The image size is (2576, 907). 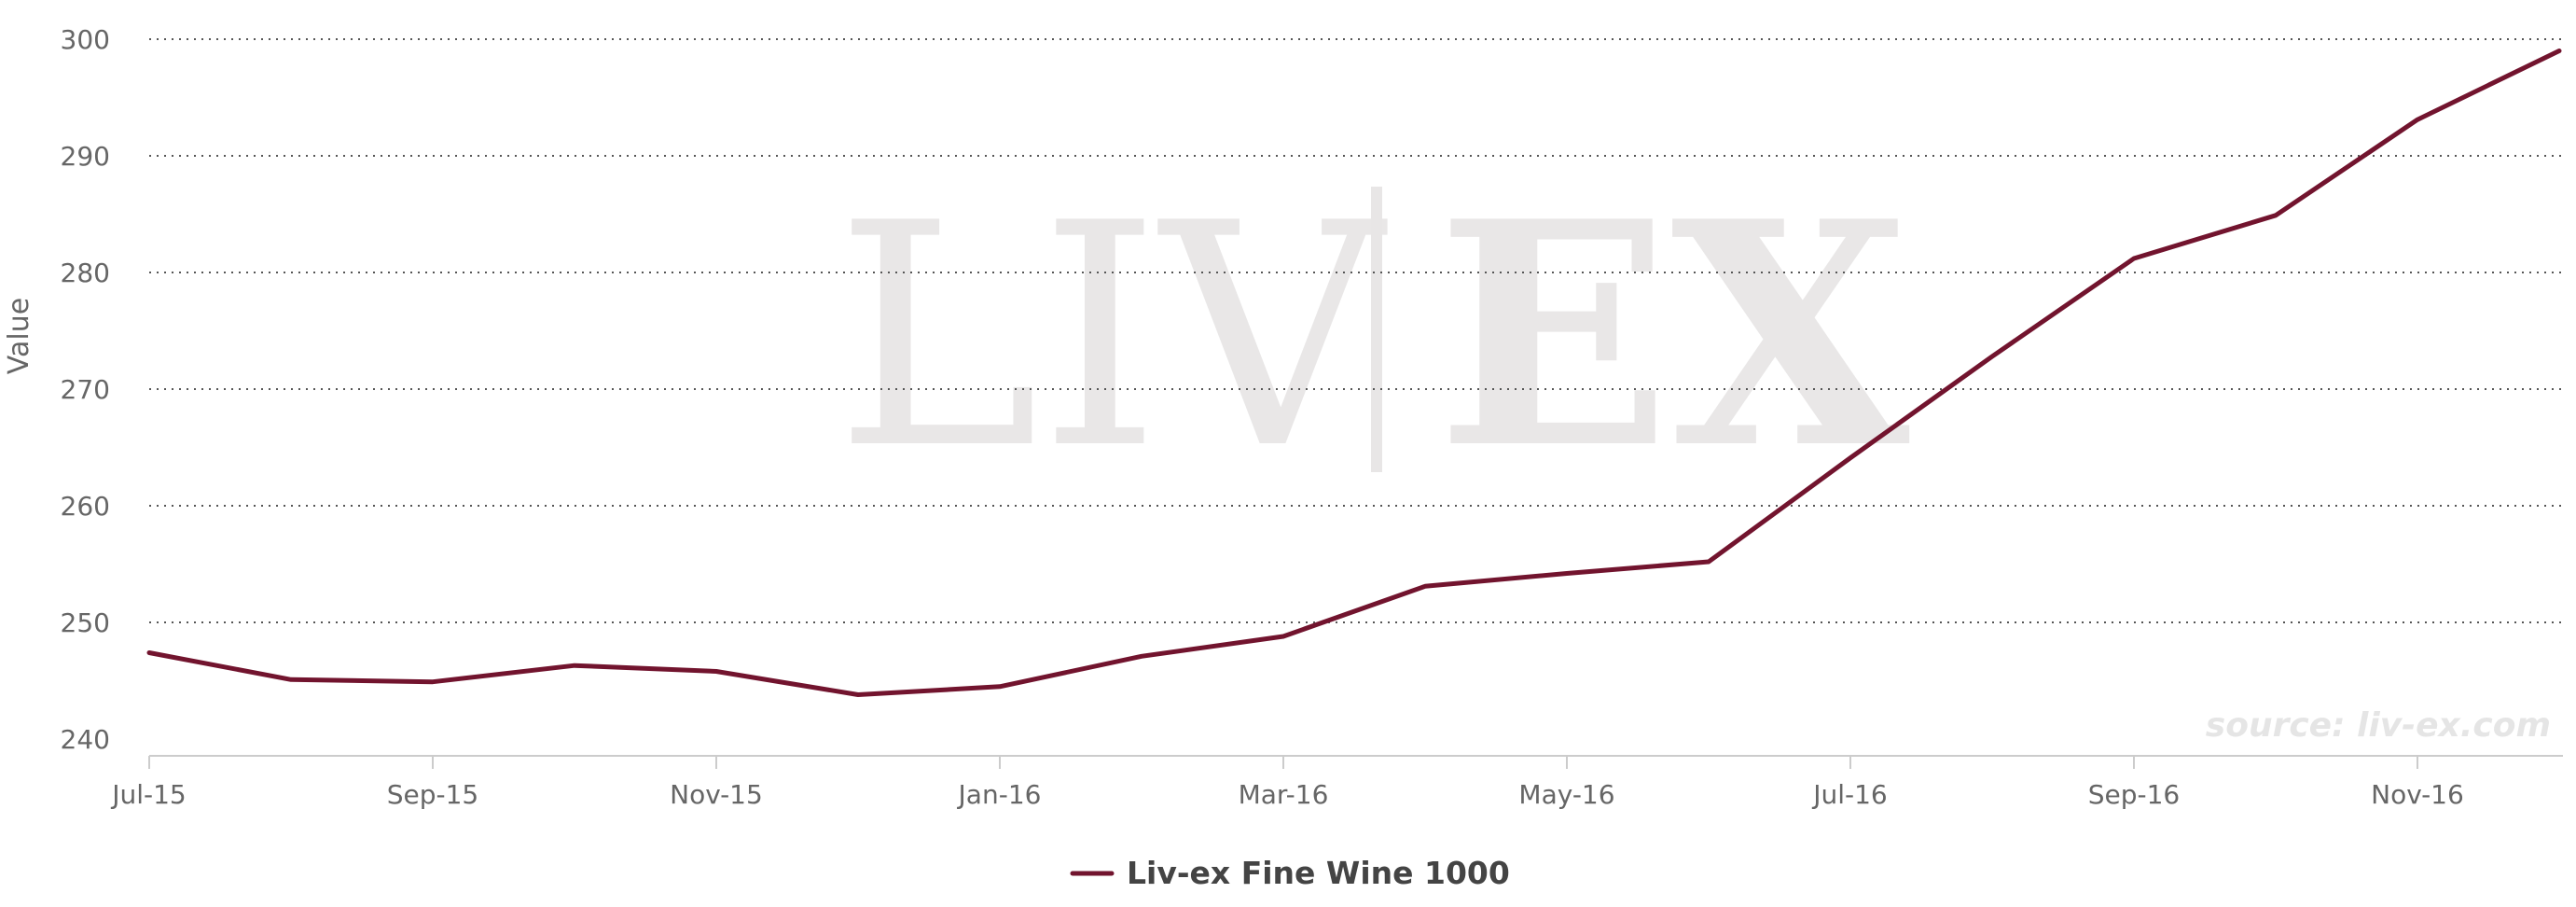 I want to click on y-tick-label: 300, so click(x=85, y=39).